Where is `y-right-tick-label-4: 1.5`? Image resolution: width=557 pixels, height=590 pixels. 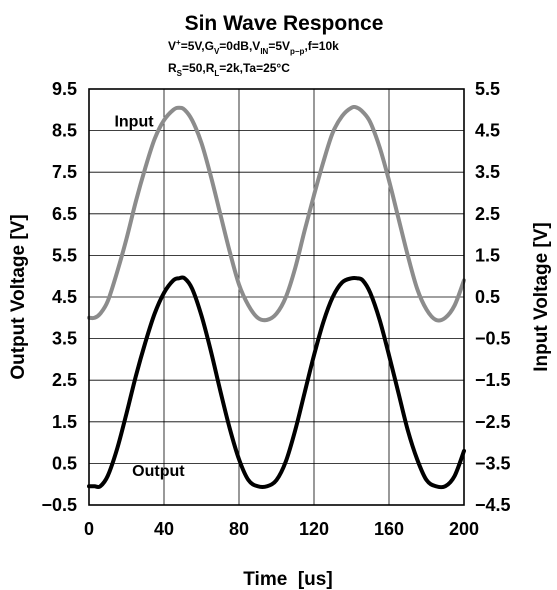
y-right-tick-label-4: 1.5 is located at coordinates (487, 255).